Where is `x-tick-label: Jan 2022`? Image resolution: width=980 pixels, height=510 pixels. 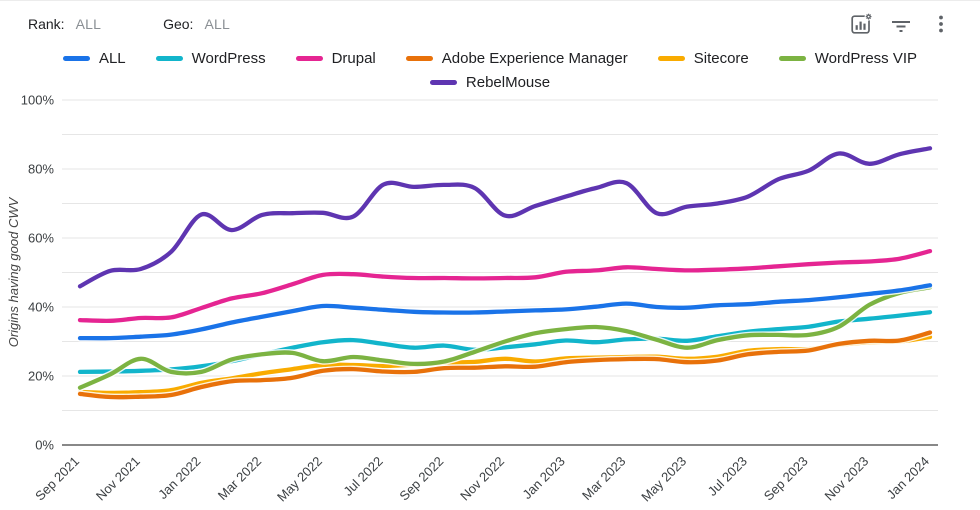
x-tick-label: Jan 2022 is located at coordinates (179, 478).